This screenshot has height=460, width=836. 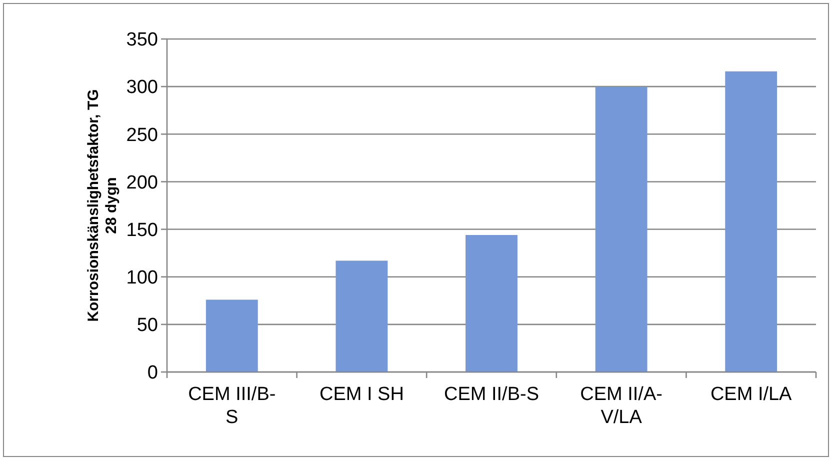 I want to click on x-tick-label: CEM III/B-S, so click(x=232, y=406).